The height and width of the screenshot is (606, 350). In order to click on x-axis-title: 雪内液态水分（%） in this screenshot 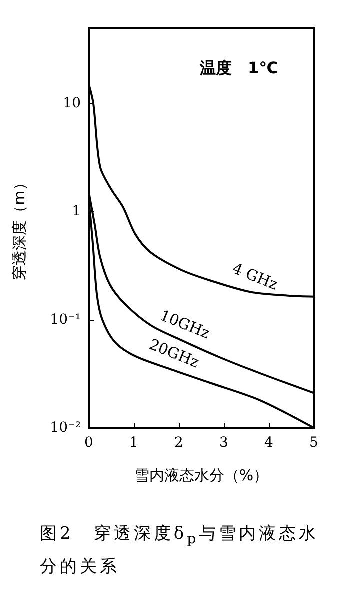, I will do `click(201, 475)`.